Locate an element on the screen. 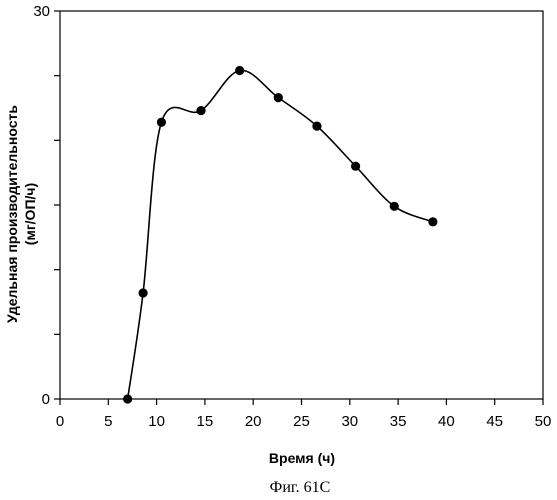  x-tick-label-25: 25 is located at coordinates (301, 421).